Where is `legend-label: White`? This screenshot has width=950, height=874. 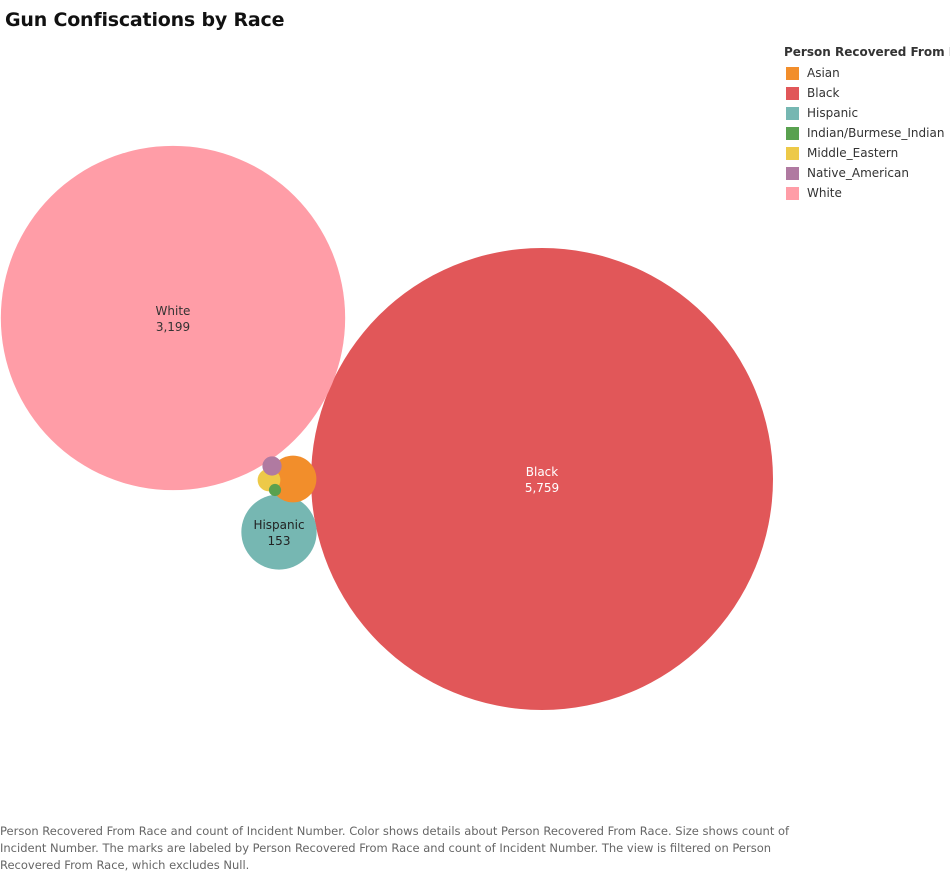 legend-label: White is located at coordinates (824, 193).